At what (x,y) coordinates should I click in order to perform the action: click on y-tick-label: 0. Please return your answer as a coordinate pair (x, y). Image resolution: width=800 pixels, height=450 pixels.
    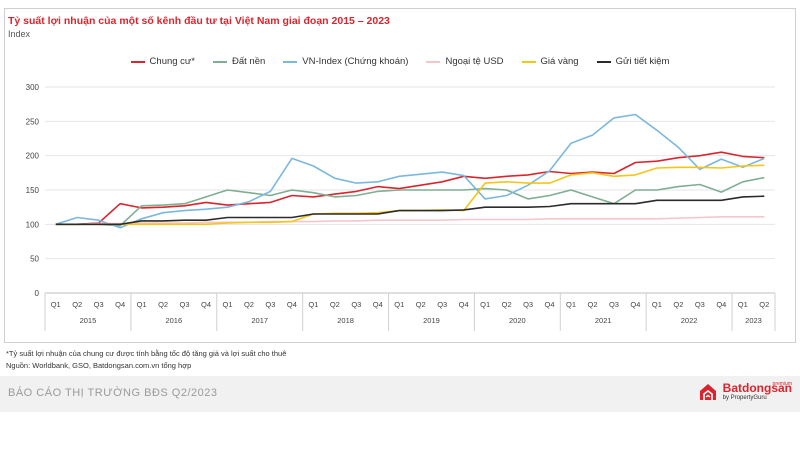
    Looking at the image, I should click on (37, 293).